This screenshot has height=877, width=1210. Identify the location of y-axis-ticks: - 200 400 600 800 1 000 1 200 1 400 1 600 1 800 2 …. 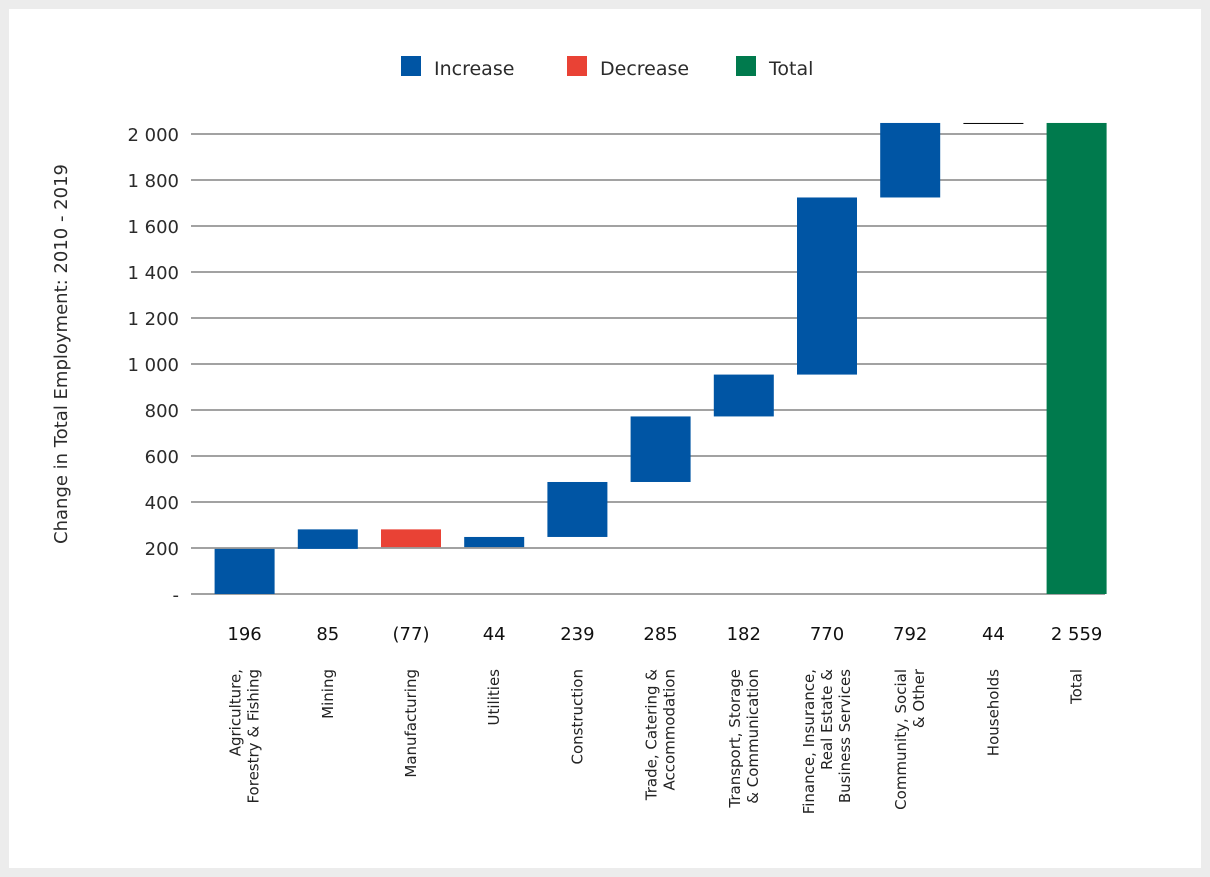
(153, 365).